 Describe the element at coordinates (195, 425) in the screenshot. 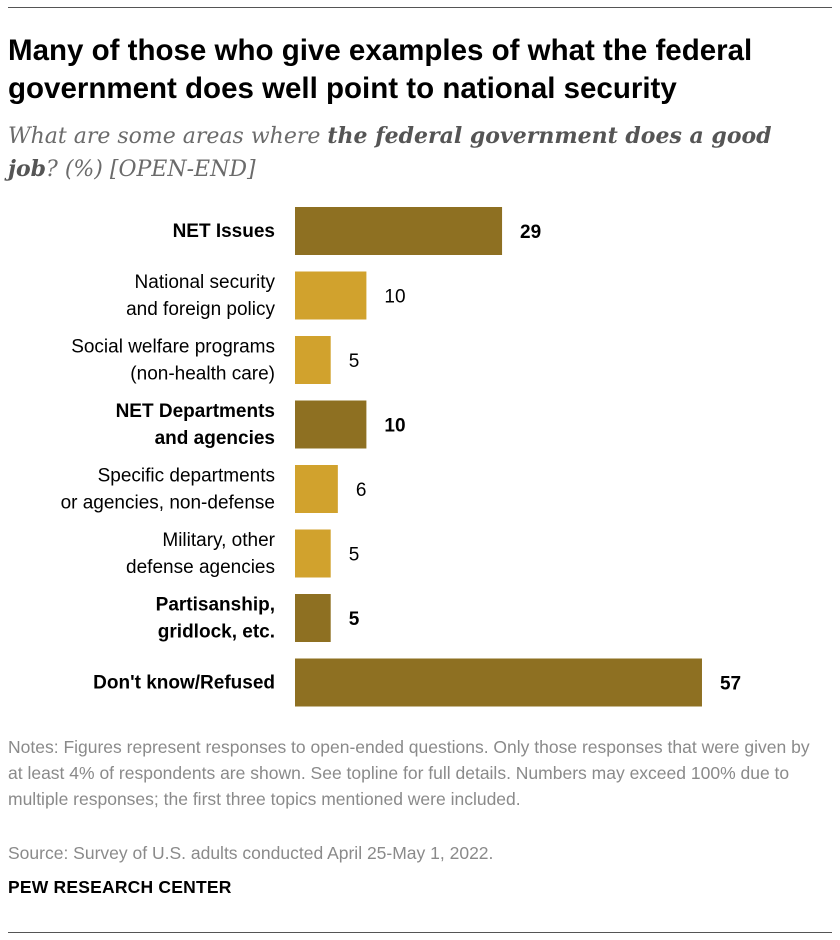

I see `category-label: NET Departments and agencies` at that location.